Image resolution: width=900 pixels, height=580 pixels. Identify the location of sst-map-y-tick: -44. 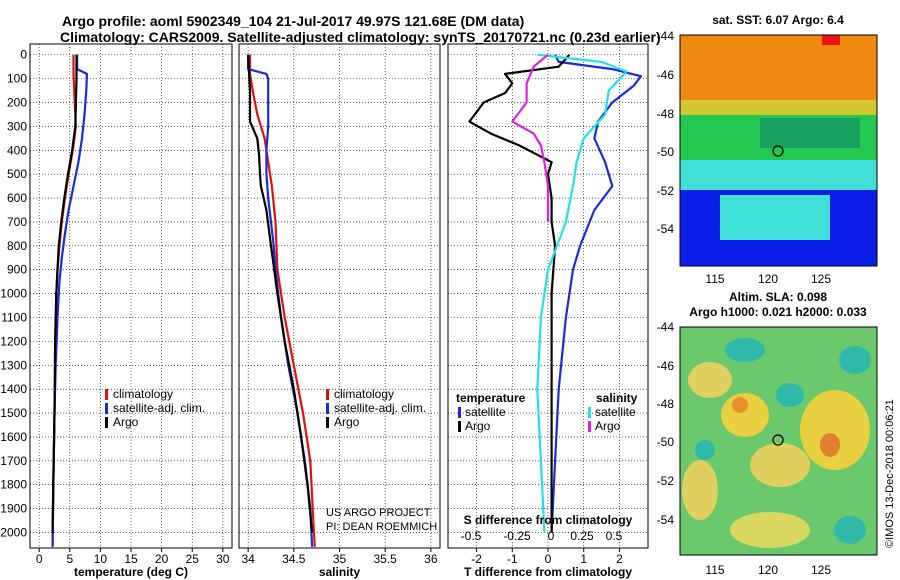
(666, 36).